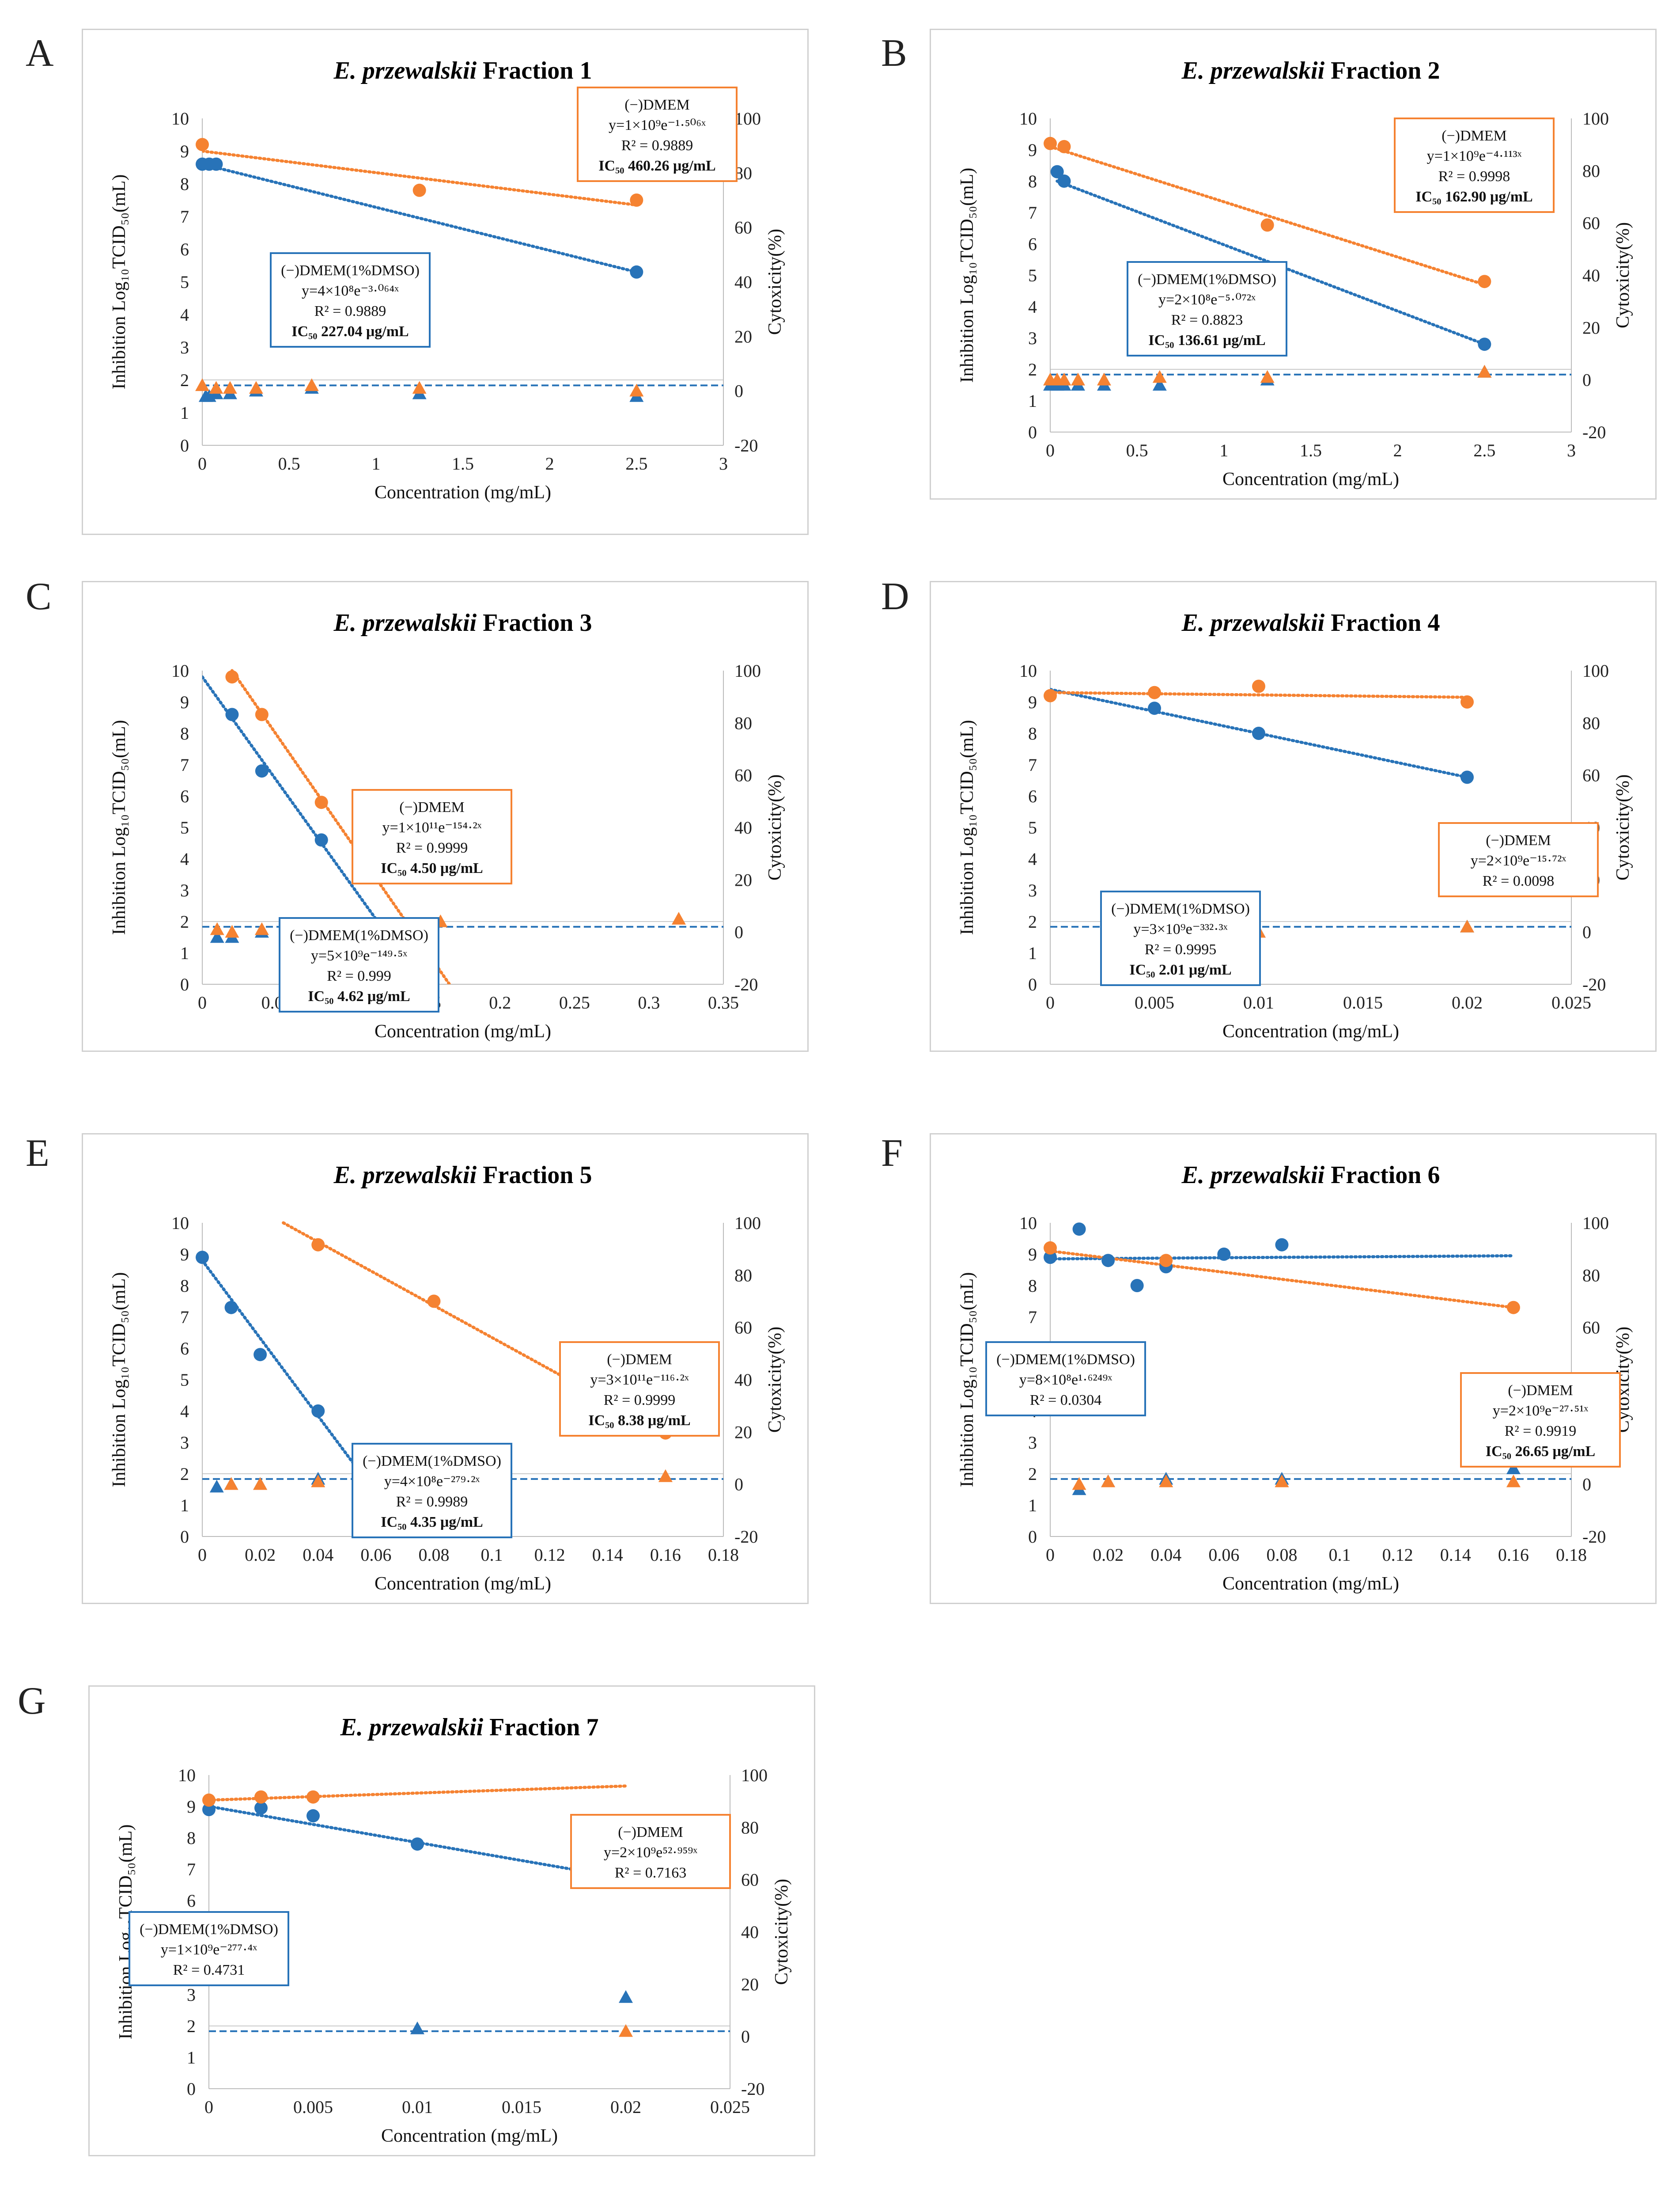 The width and height of the screenshot is (1680, 2185). I want to click on panel-label-a: A, so click(40, 53).